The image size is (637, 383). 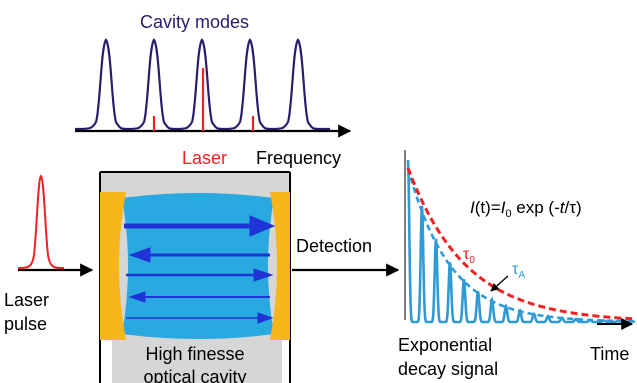 I want to click on frequency-label: Frequency, so click(x=298, y=158).